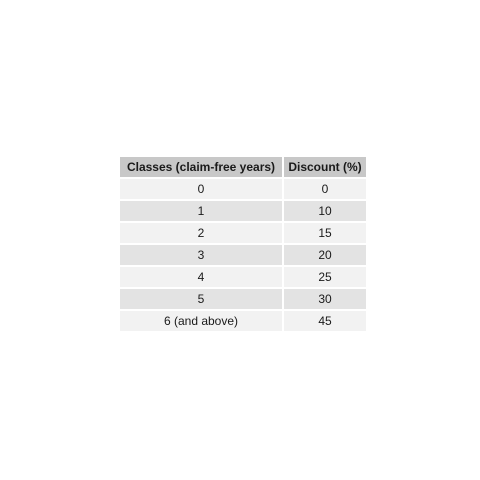  What do you see at coordinates (201, 167) in the screenshot?
I see `header-classes: Classes (claim-free years)` at bounding box center [201, 167].